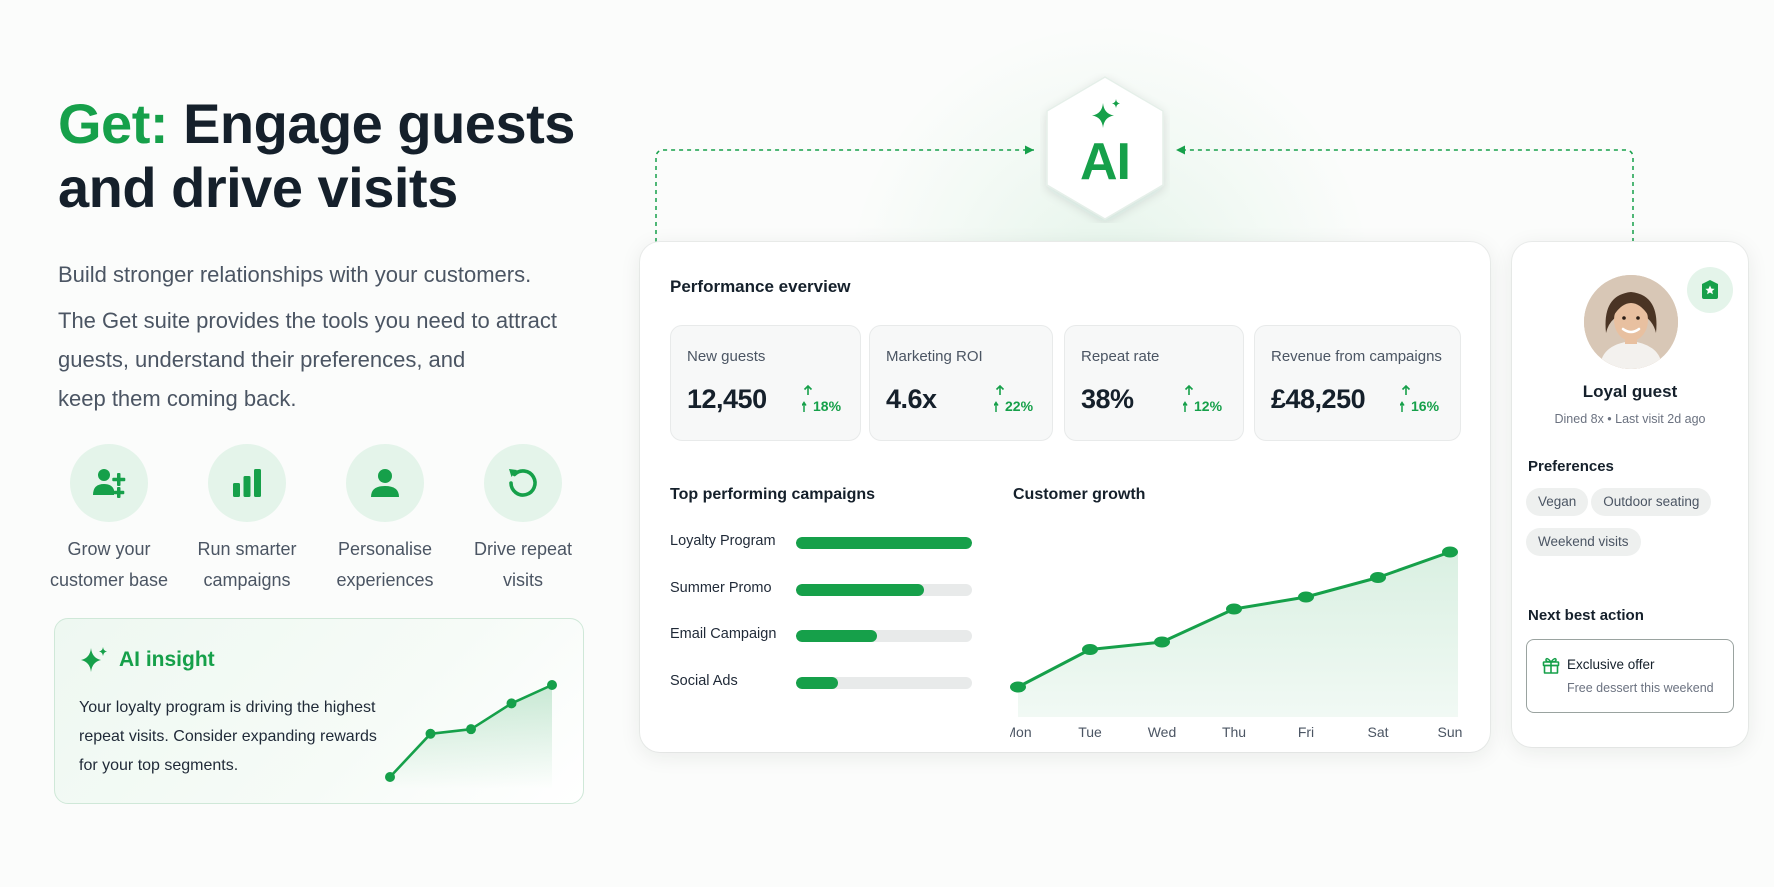  I want to click on insight-sparkline, so click(471, 734).